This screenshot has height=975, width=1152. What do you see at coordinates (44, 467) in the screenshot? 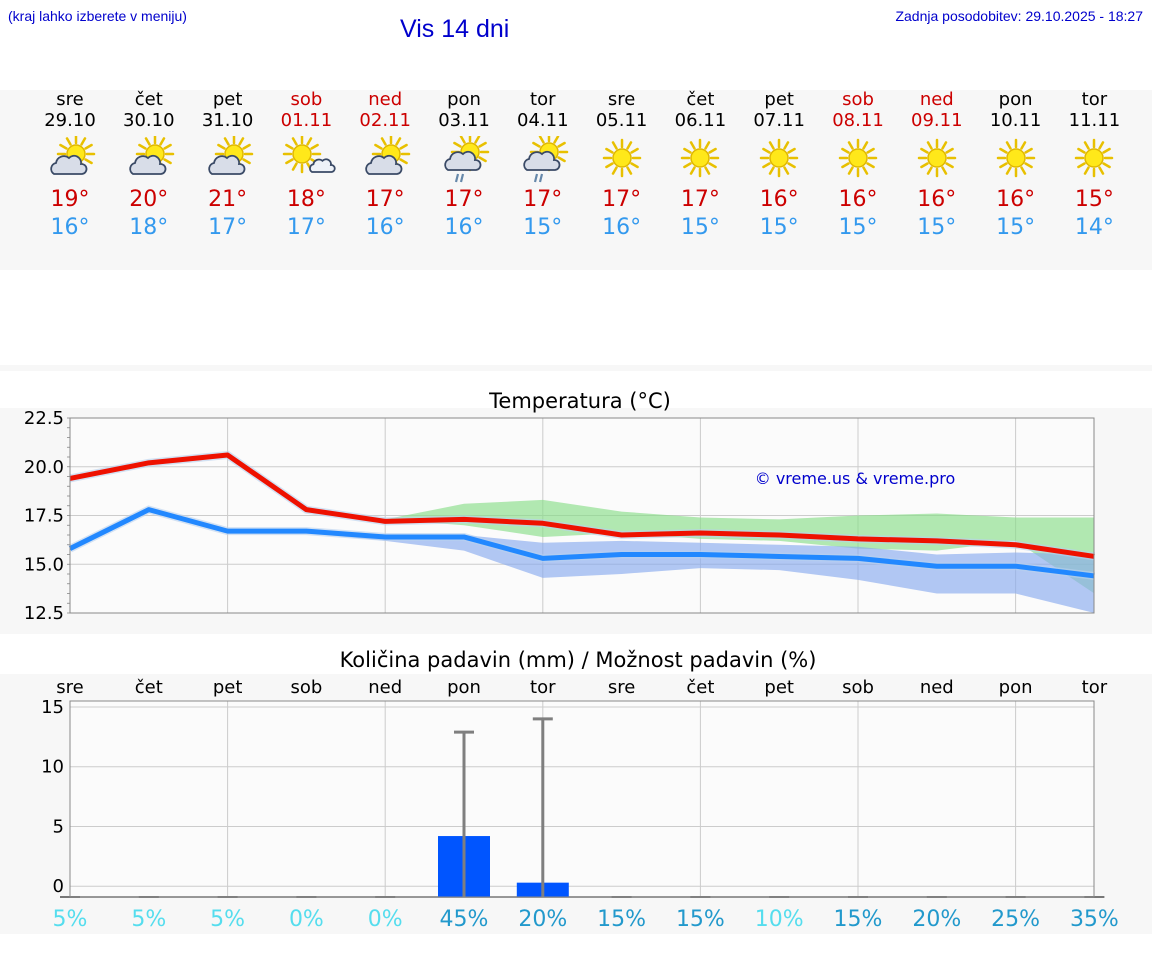
I see `y-tick-label: 20.0` at bounding box center [44, 467].